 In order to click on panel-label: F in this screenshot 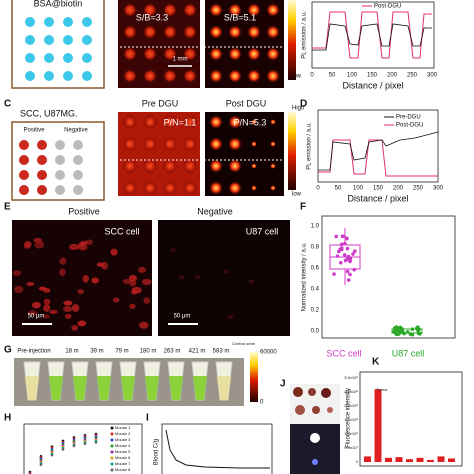, I will do `click(303, 207)`.